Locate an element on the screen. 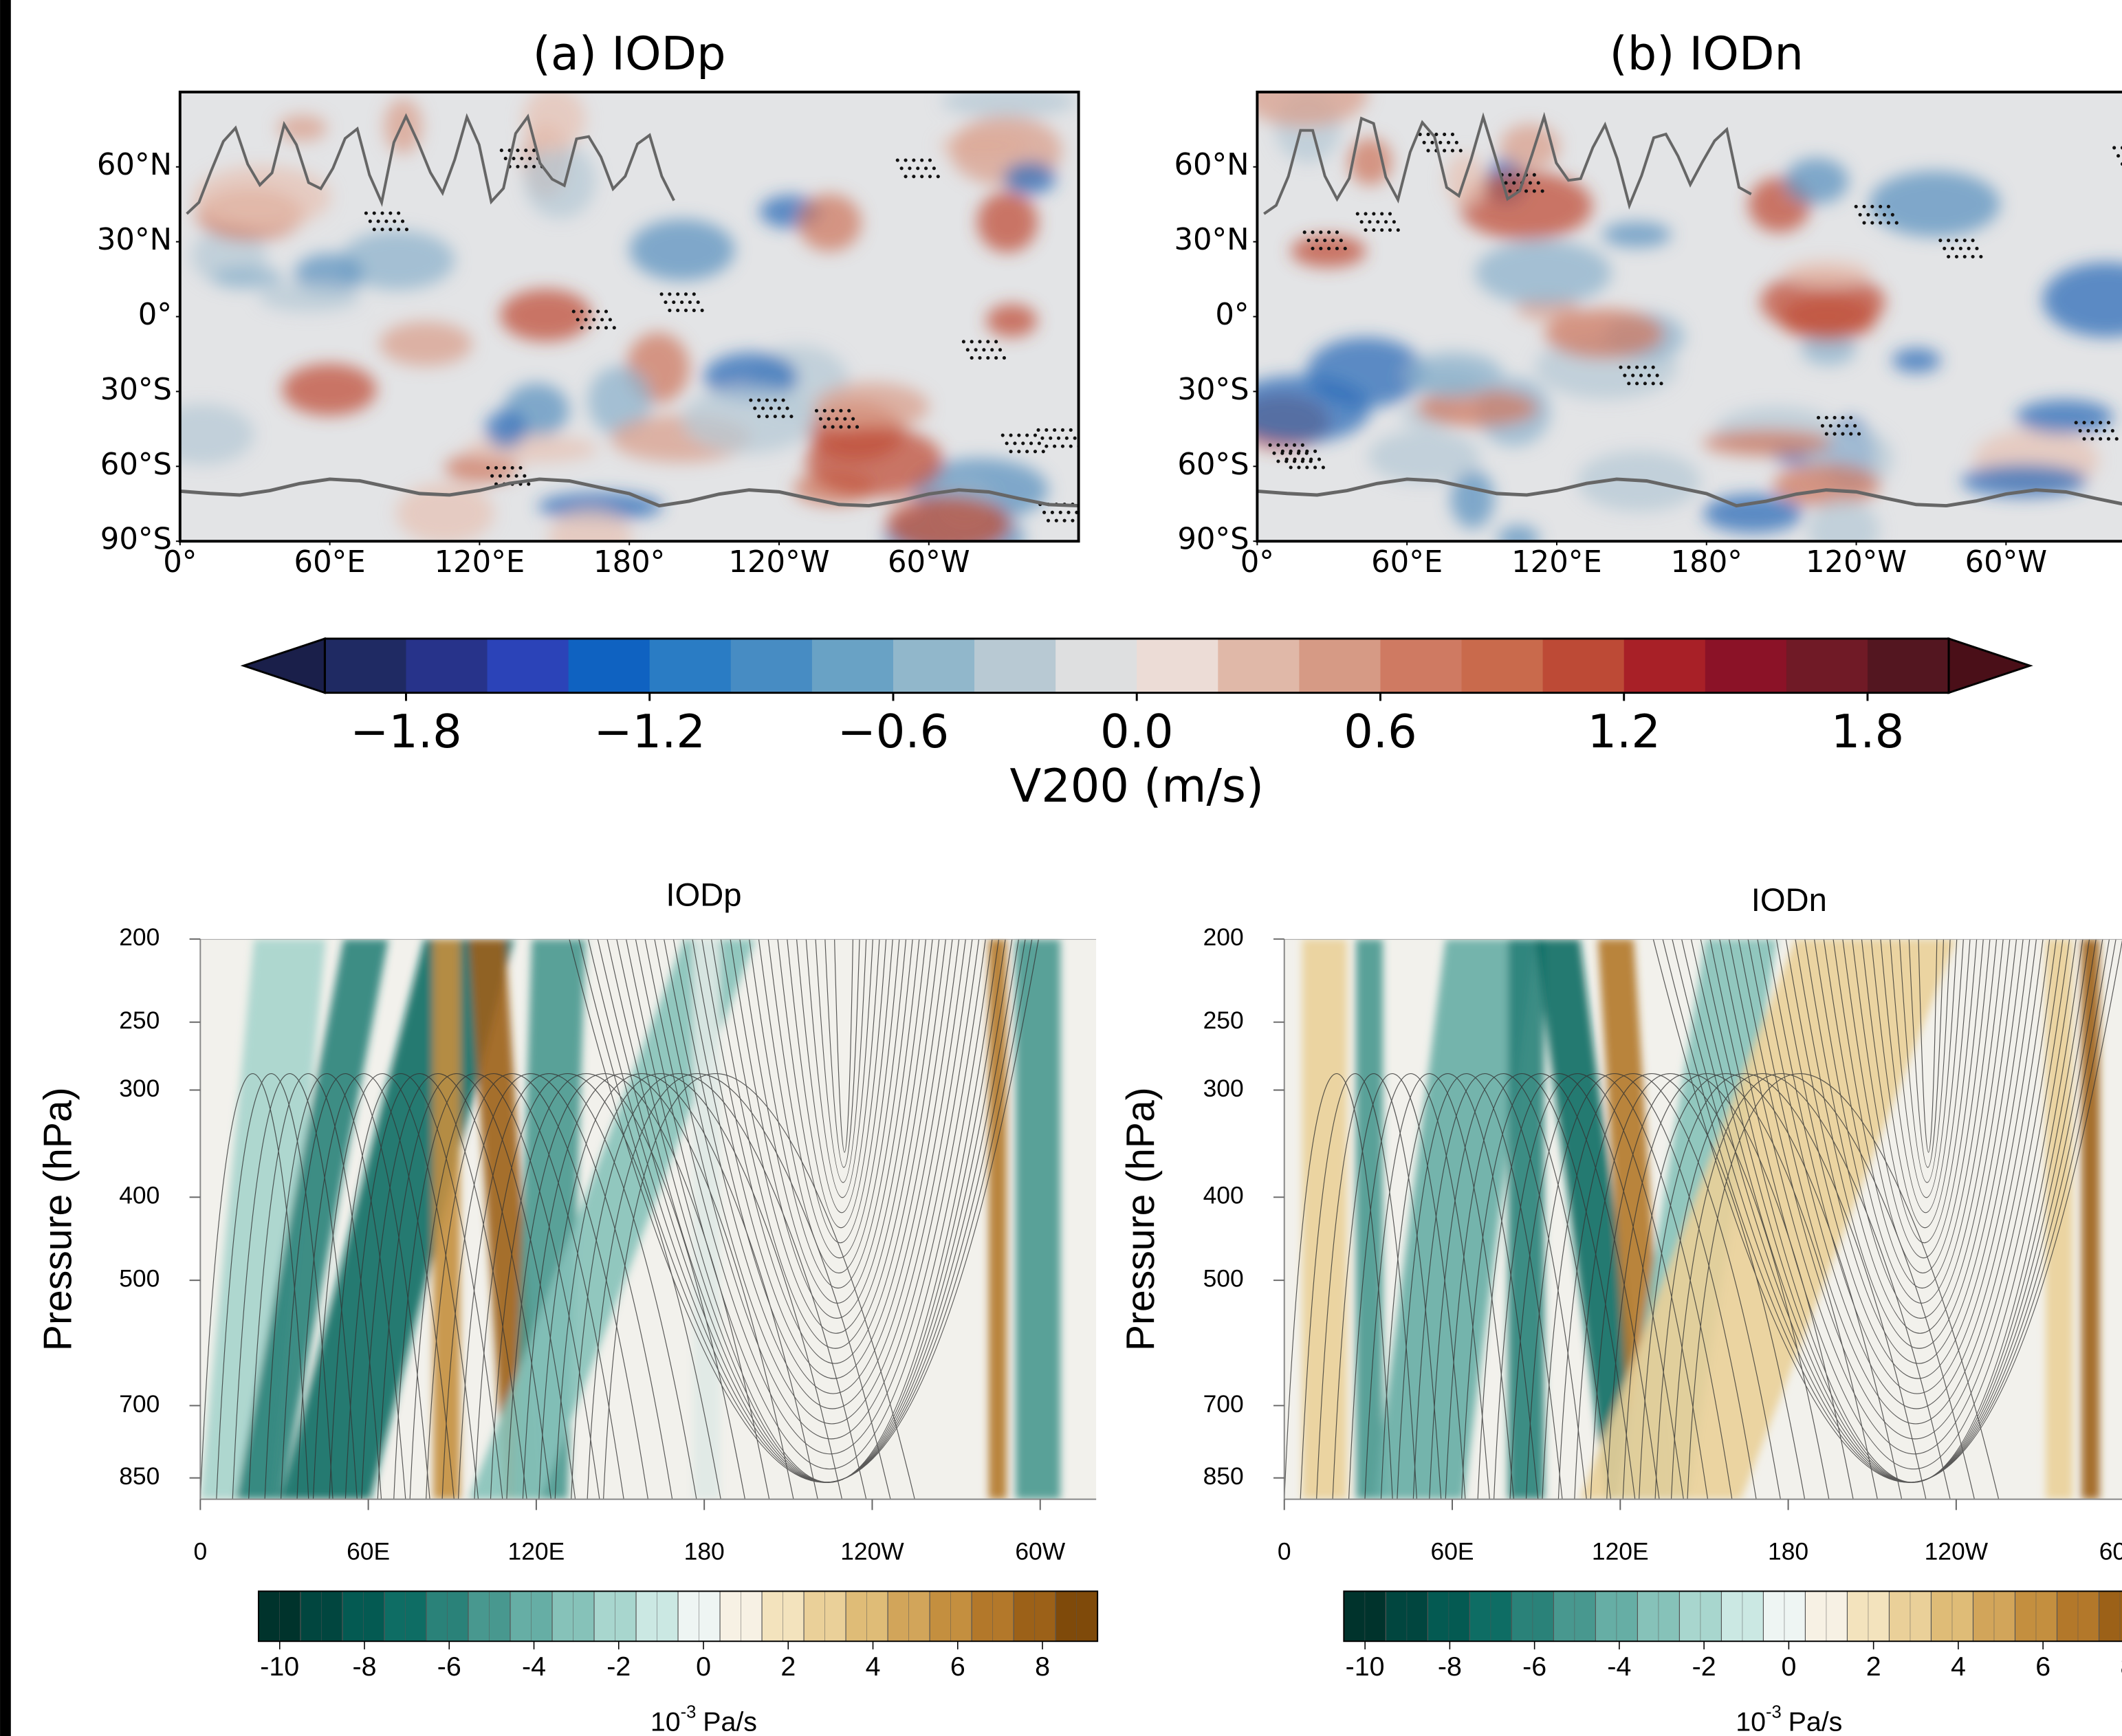 The image size is (2122, 1736). x-tick-label: 0 is located at coordinates (200, 1551).